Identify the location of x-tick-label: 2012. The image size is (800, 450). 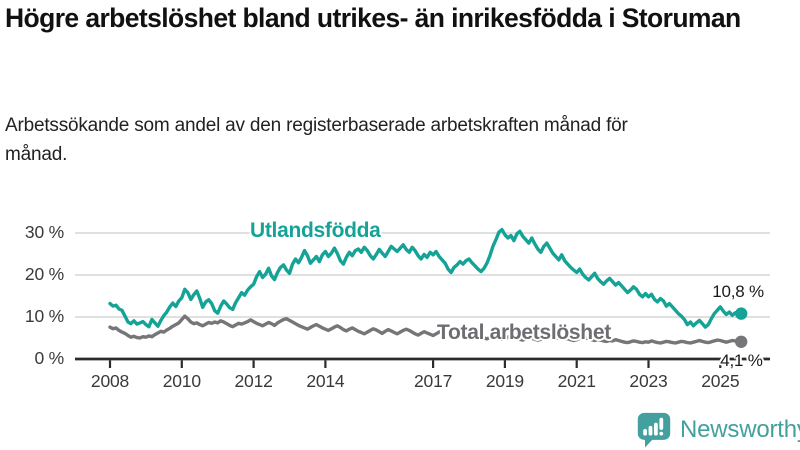
(253, 381).